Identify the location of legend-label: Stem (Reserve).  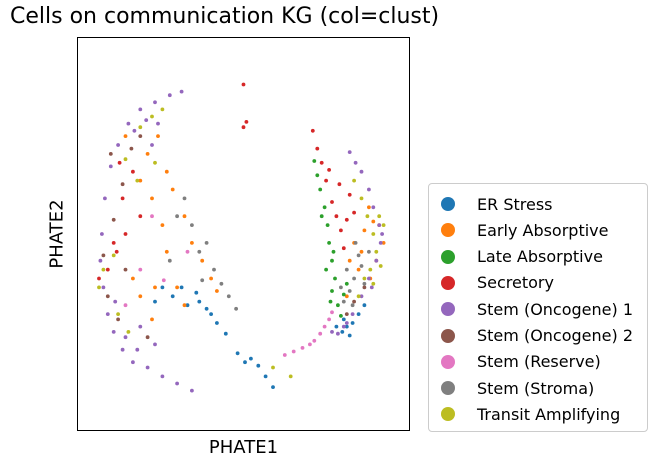
(539, 362).